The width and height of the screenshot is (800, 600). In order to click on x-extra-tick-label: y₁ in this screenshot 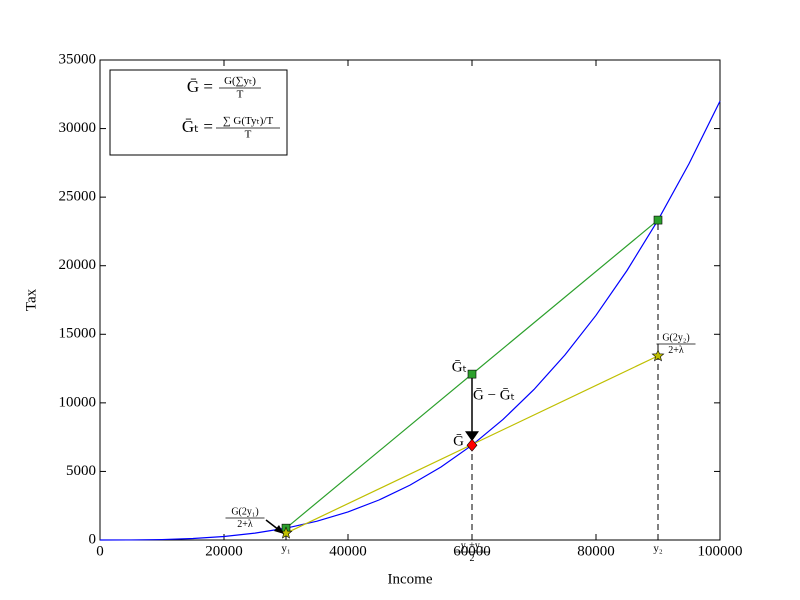, I will do `click(286, 549)`.